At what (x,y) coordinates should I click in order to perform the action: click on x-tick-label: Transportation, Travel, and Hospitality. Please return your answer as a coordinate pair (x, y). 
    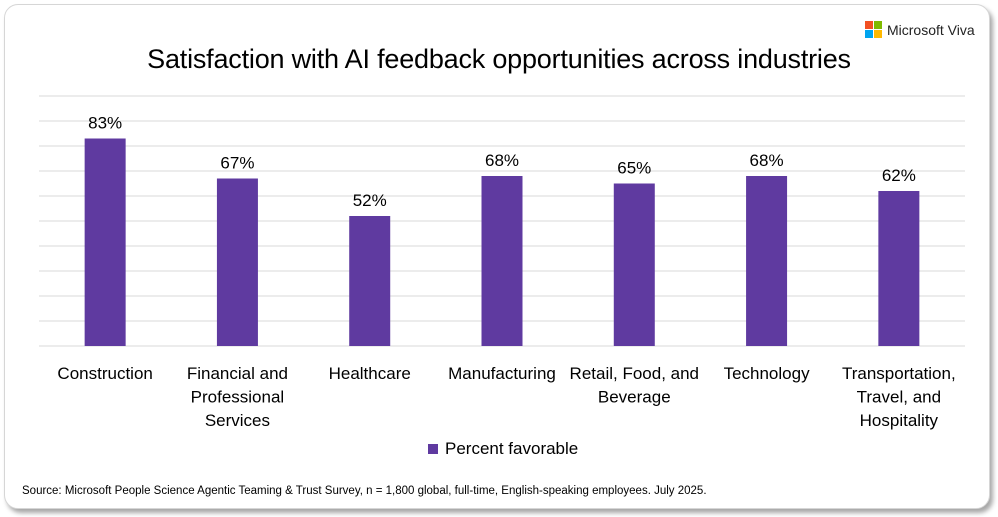
    Looking at the image, I should click on (899, 397).